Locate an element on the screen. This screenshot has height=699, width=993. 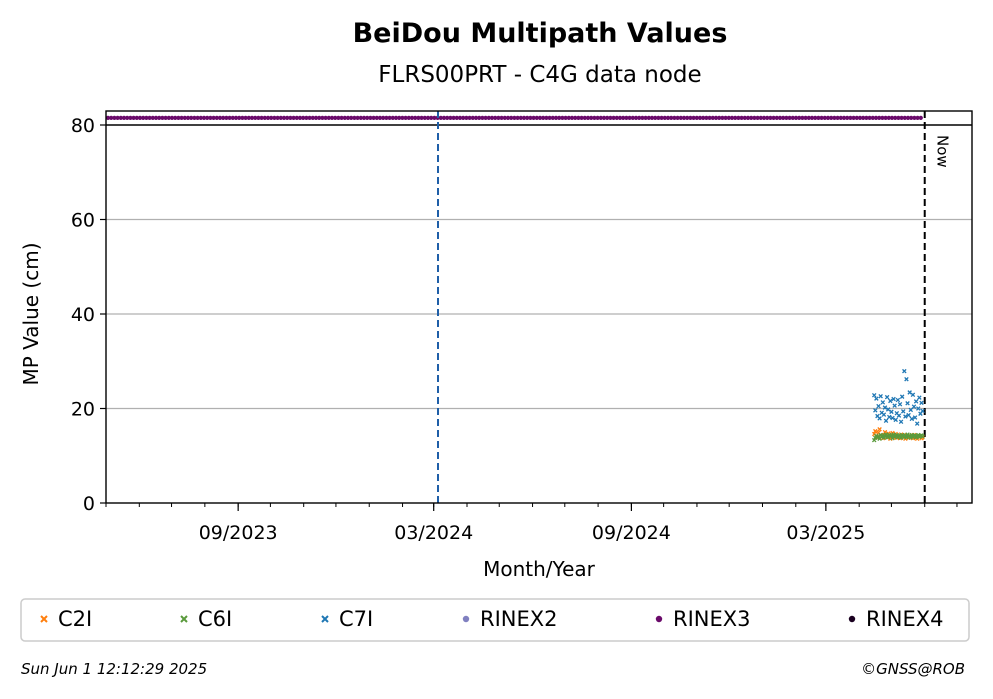
point-c6i is located at coordinates (874, 440).